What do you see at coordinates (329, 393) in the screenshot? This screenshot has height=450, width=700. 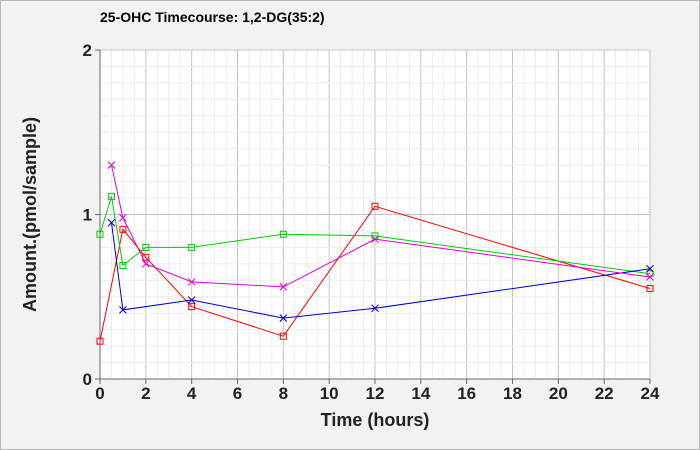 I see `x-tick-label: 10` at bounding box center [329, 393].